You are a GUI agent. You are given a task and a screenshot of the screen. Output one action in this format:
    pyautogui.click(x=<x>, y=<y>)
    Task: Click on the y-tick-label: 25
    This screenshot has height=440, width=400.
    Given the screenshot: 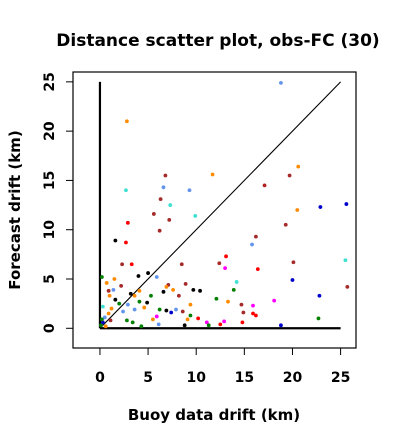 What is the action you would take?
    pyautogui.click(x=50, y=81)
    